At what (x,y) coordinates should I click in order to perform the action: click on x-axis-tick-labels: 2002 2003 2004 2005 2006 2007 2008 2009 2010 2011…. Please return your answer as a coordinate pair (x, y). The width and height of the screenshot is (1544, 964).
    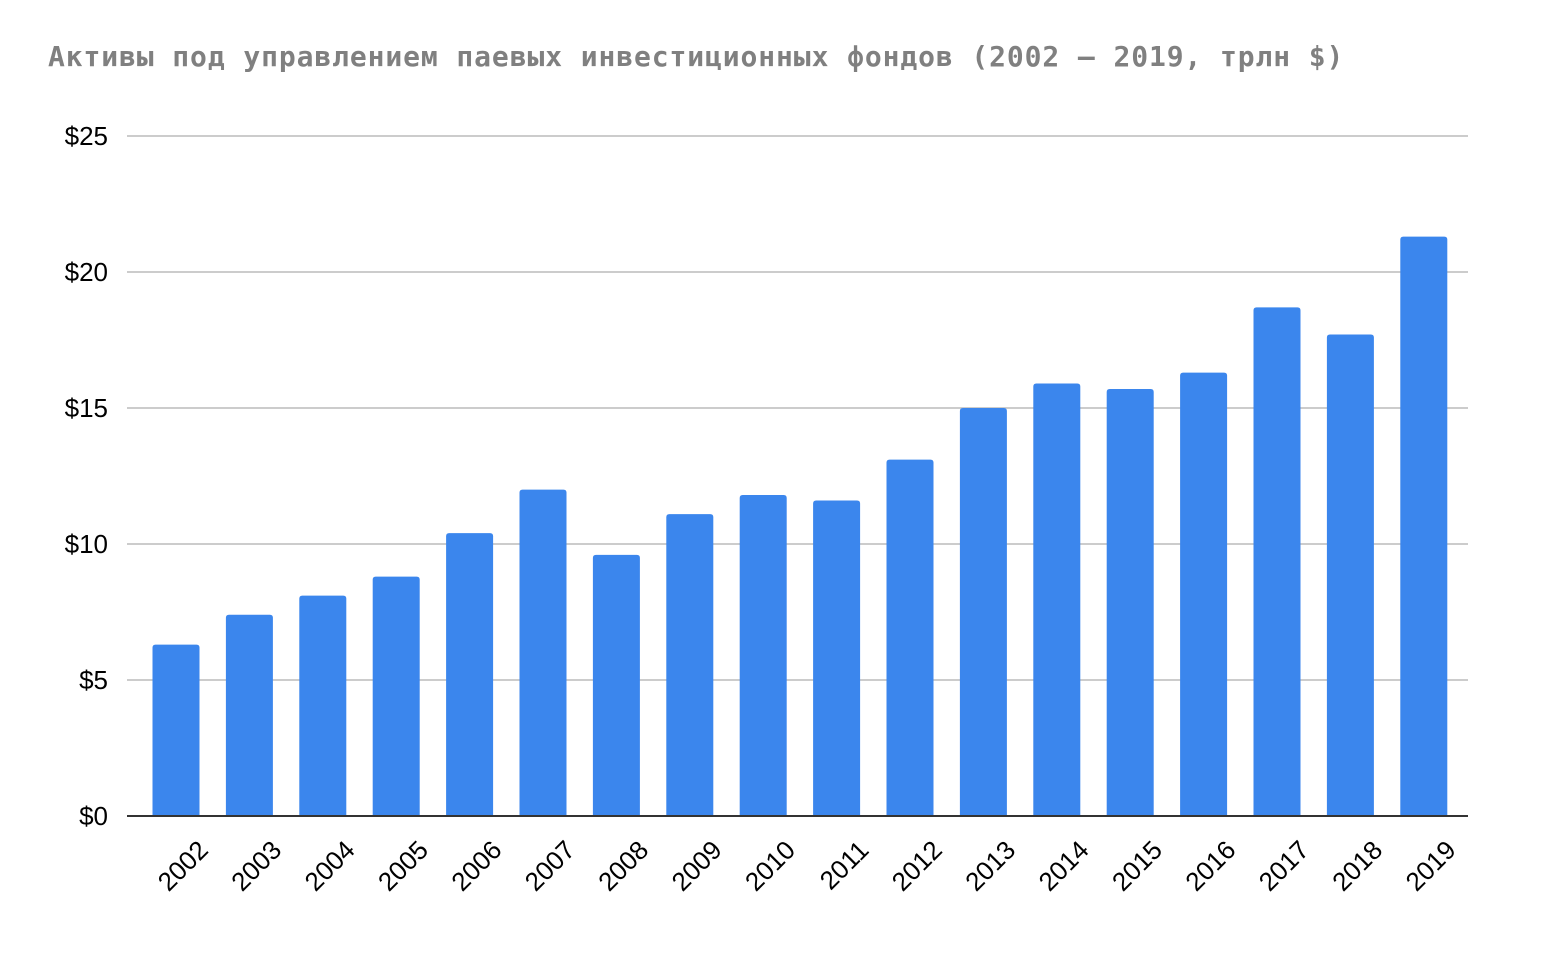
    Looking at the image, I should click on (807, 866).